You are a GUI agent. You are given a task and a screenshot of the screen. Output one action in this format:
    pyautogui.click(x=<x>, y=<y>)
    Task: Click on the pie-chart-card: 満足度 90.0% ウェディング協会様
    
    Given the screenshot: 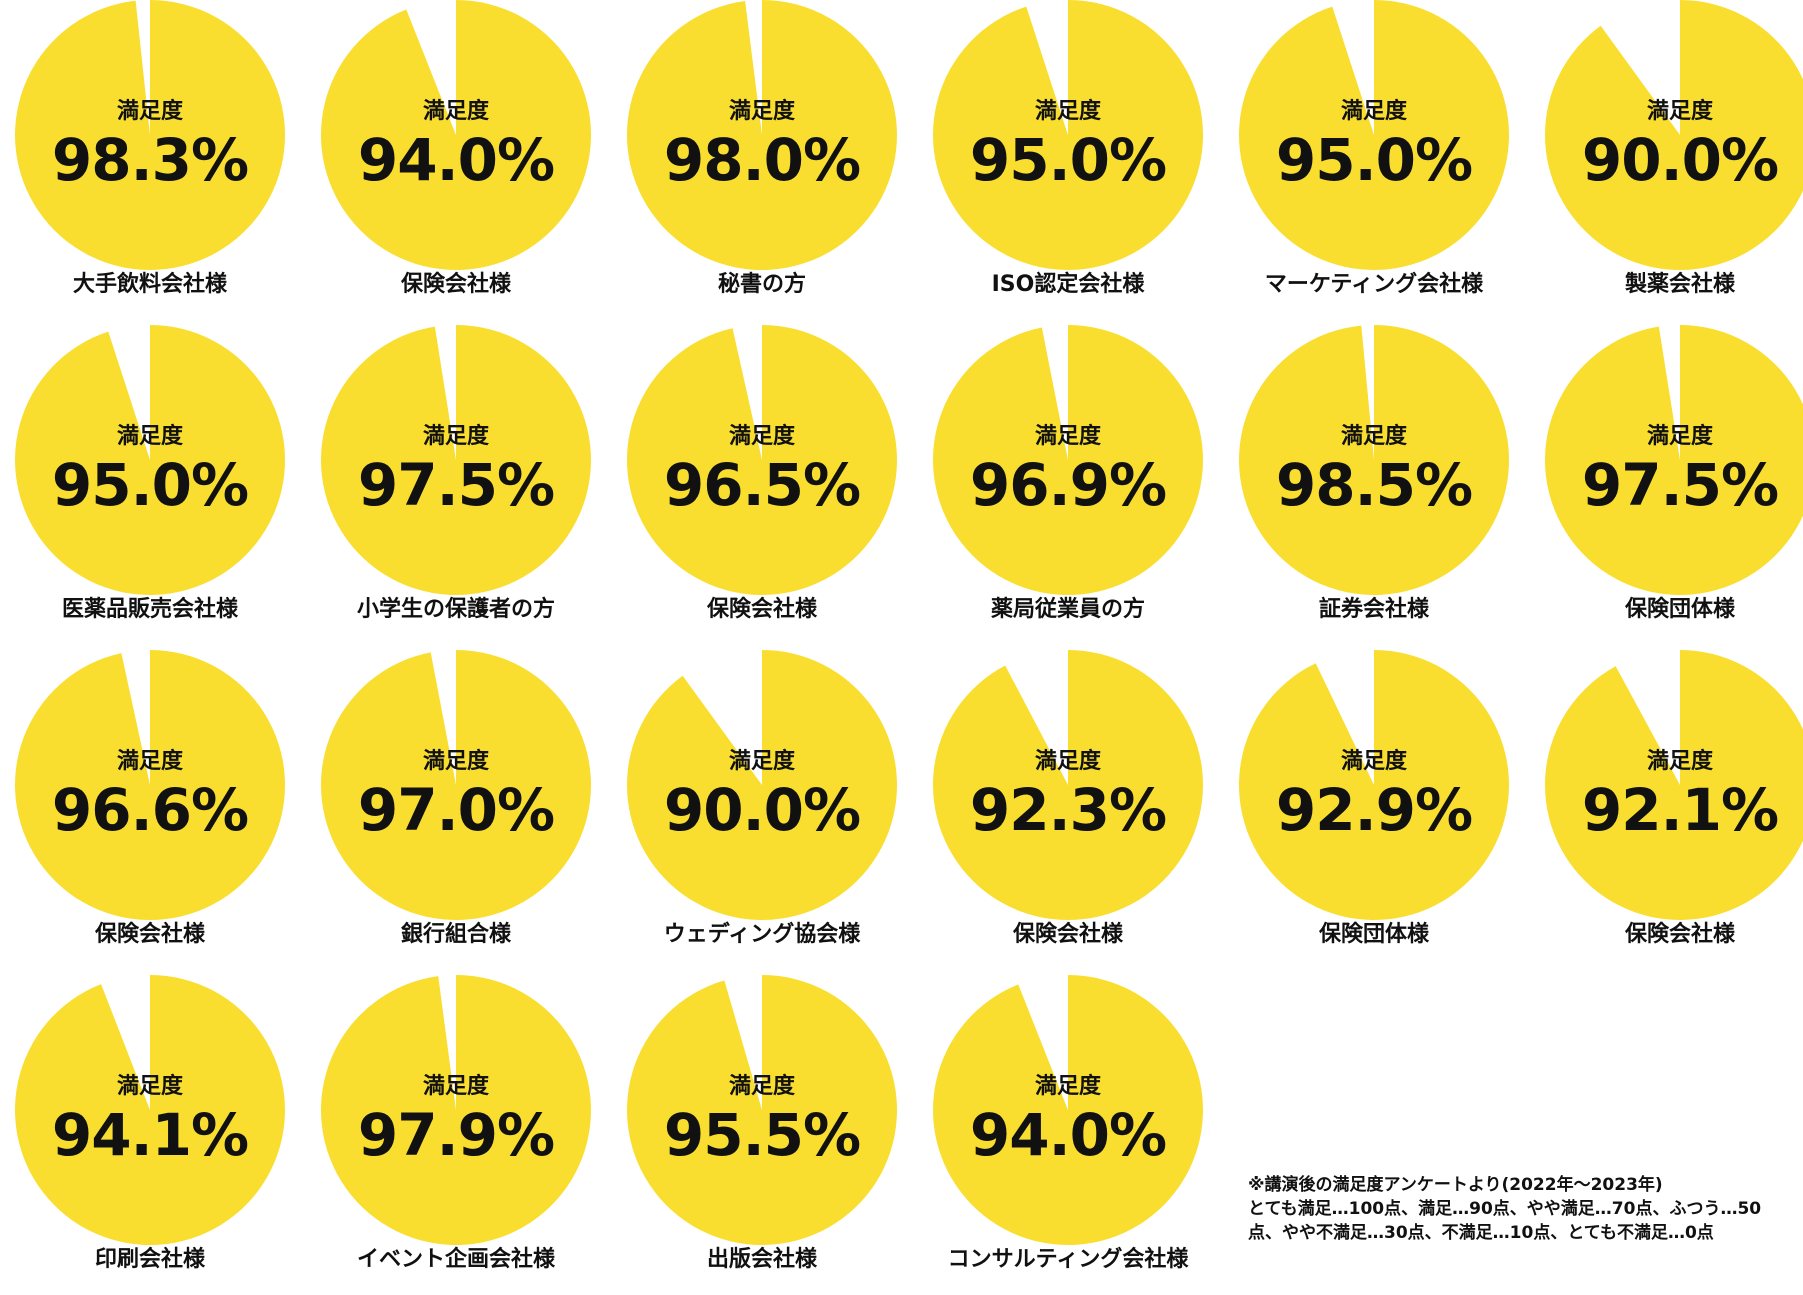 What is the action you would take?
    pyautogui.click(x=762, y=810)
    